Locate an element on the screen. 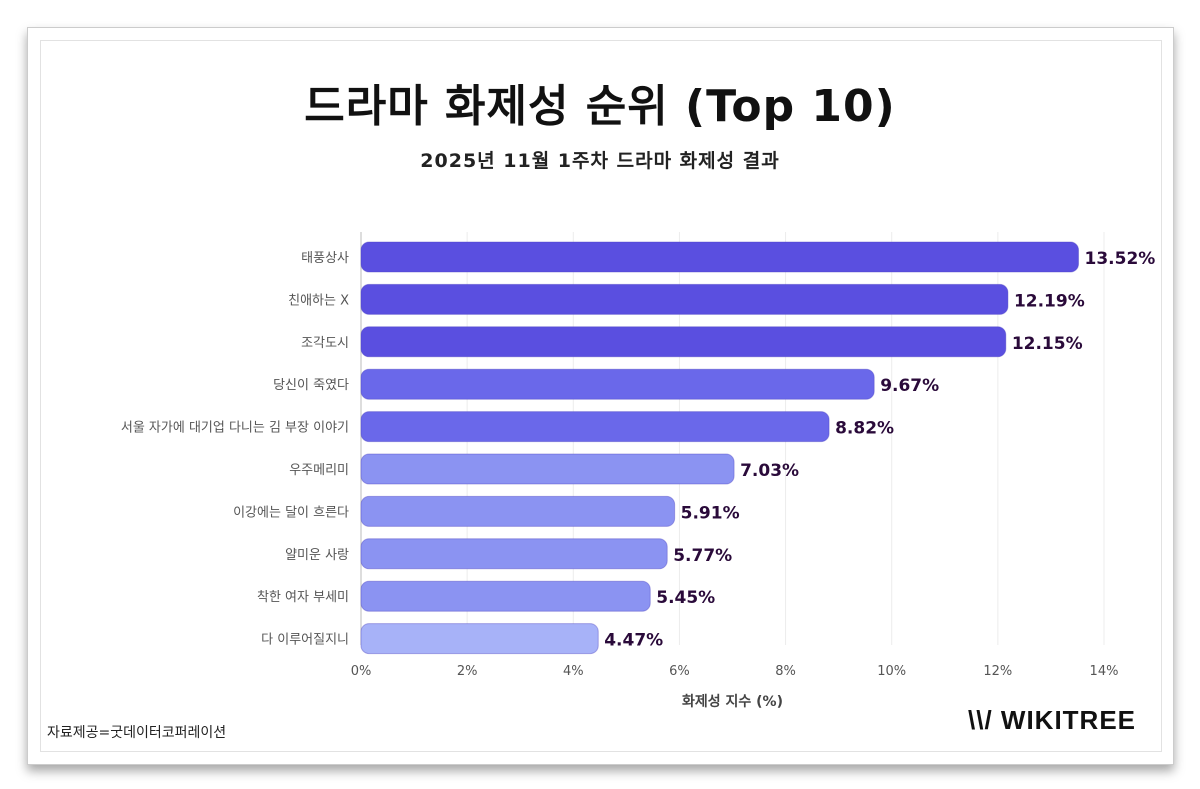  category-label: 다 이루어질지니 is located at coordinates (305, 640).